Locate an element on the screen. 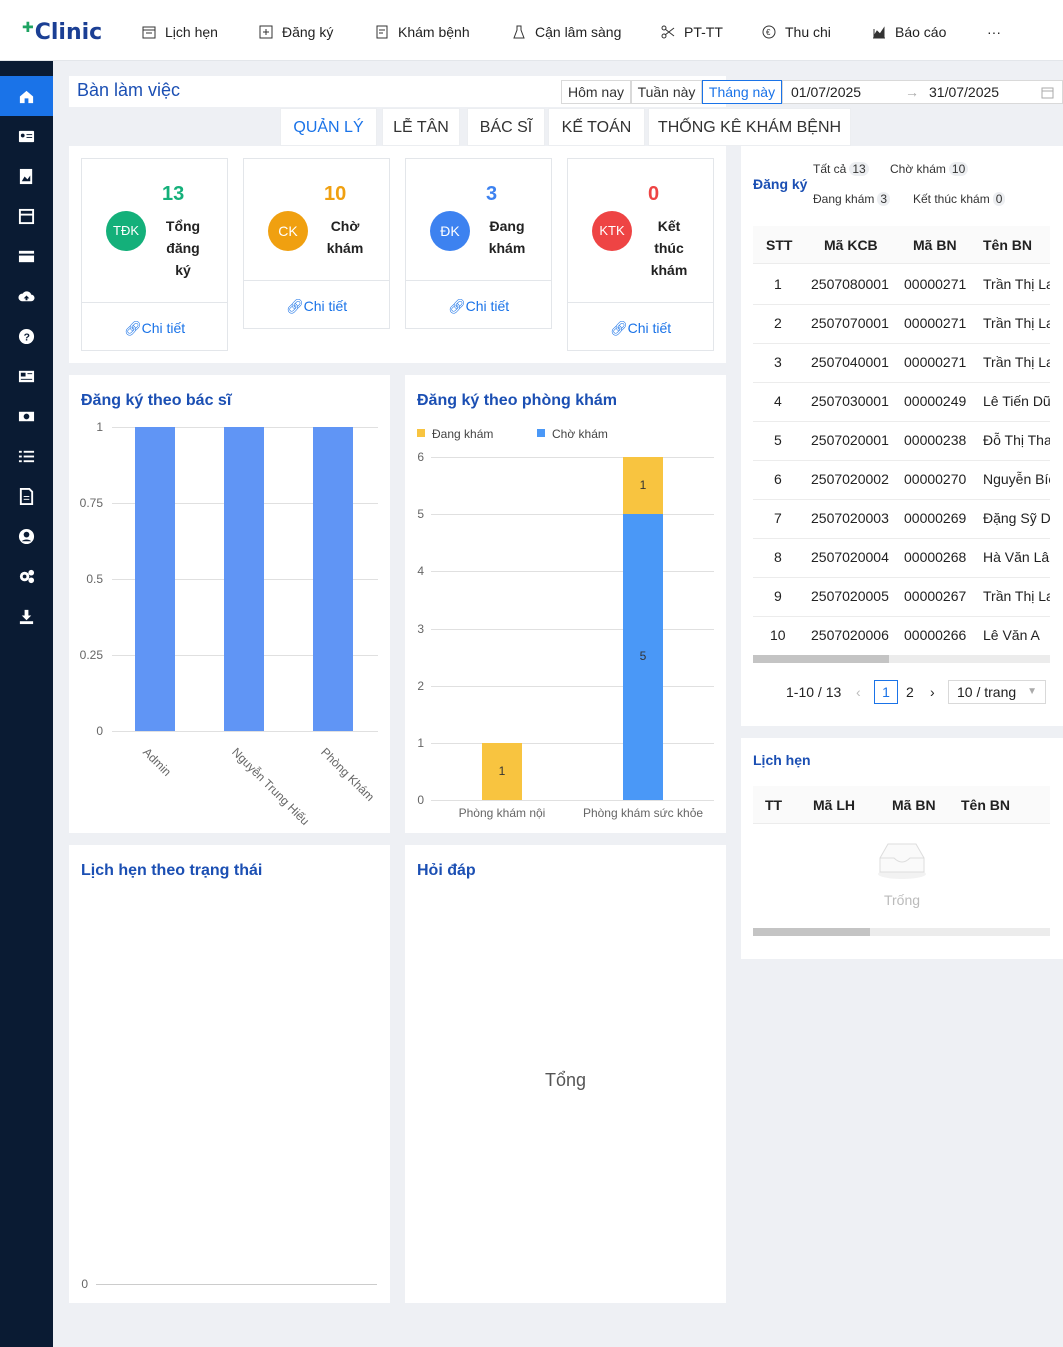  cell: Đỗ Thị Thanh is located at coordinates (1016, 440).